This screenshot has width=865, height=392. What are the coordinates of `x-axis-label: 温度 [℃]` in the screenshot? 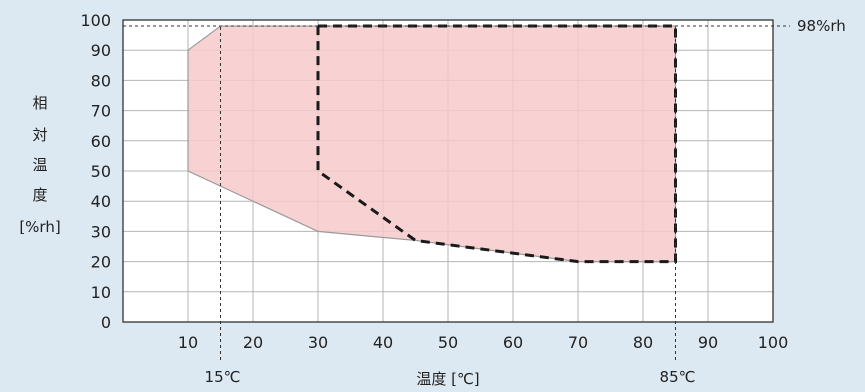 It's located at (447, 379).